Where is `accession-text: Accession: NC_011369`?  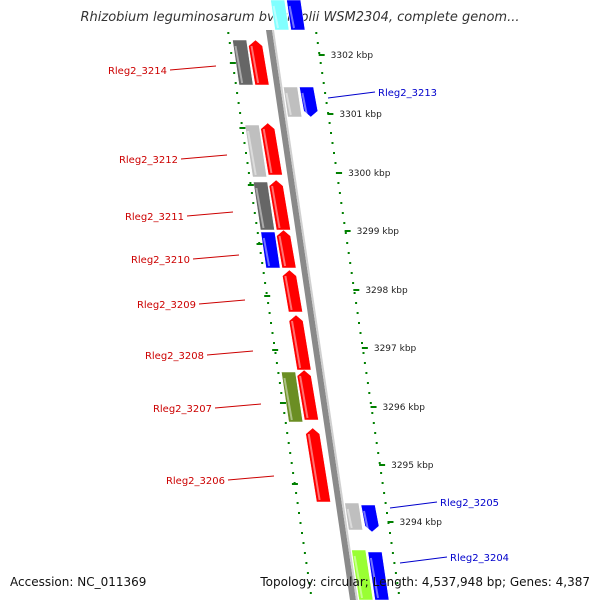 accession-text: Accession: NC_011369 is located at coordinates (78, 582).